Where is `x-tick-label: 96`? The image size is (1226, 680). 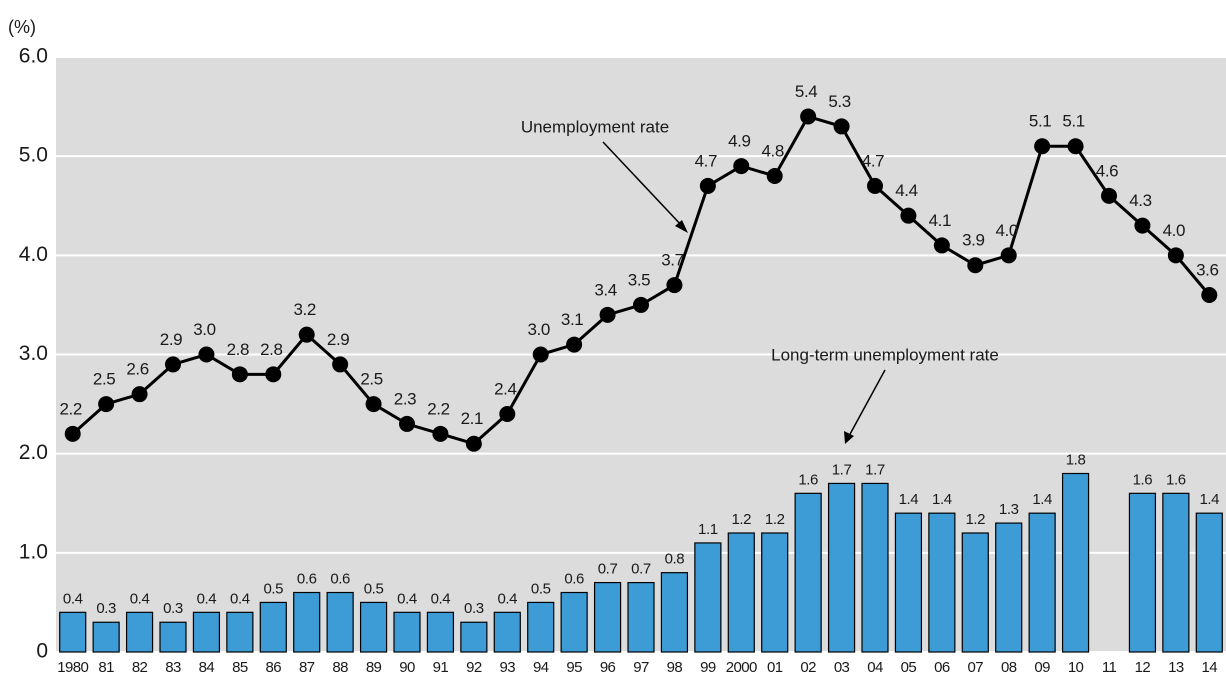
x-tick-label: 96 is located at coordinates (608, 667).